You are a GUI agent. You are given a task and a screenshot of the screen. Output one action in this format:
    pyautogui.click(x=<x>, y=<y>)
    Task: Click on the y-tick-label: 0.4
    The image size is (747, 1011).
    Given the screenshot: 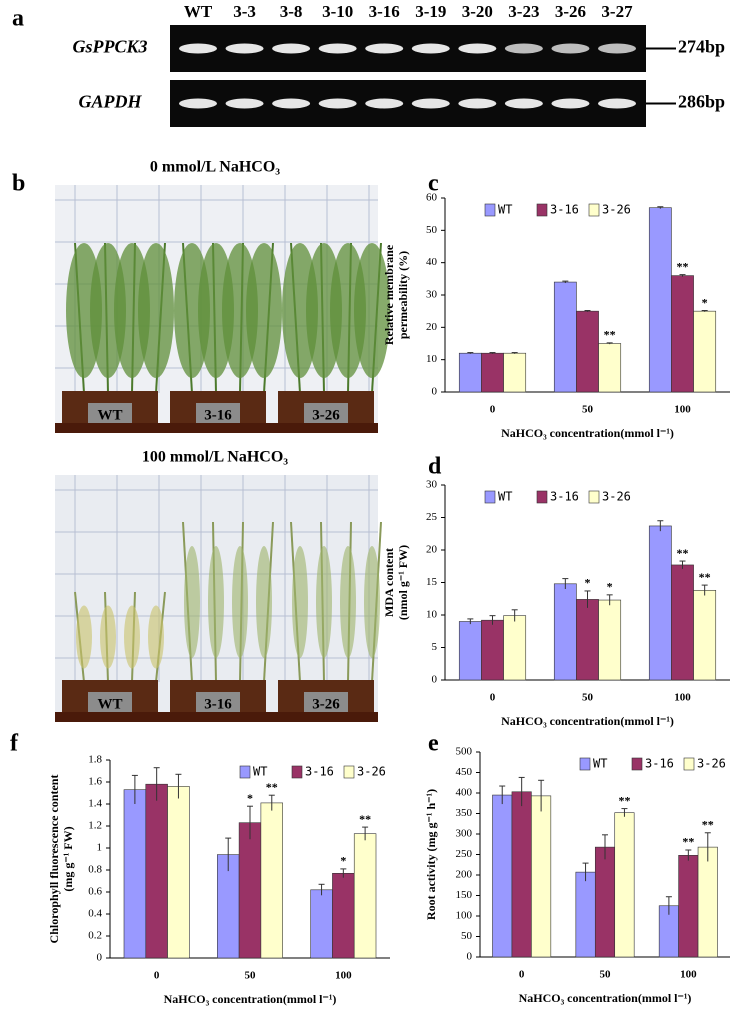 What is the action you would take?
    pyautogui.click(x=95, y=914)
    